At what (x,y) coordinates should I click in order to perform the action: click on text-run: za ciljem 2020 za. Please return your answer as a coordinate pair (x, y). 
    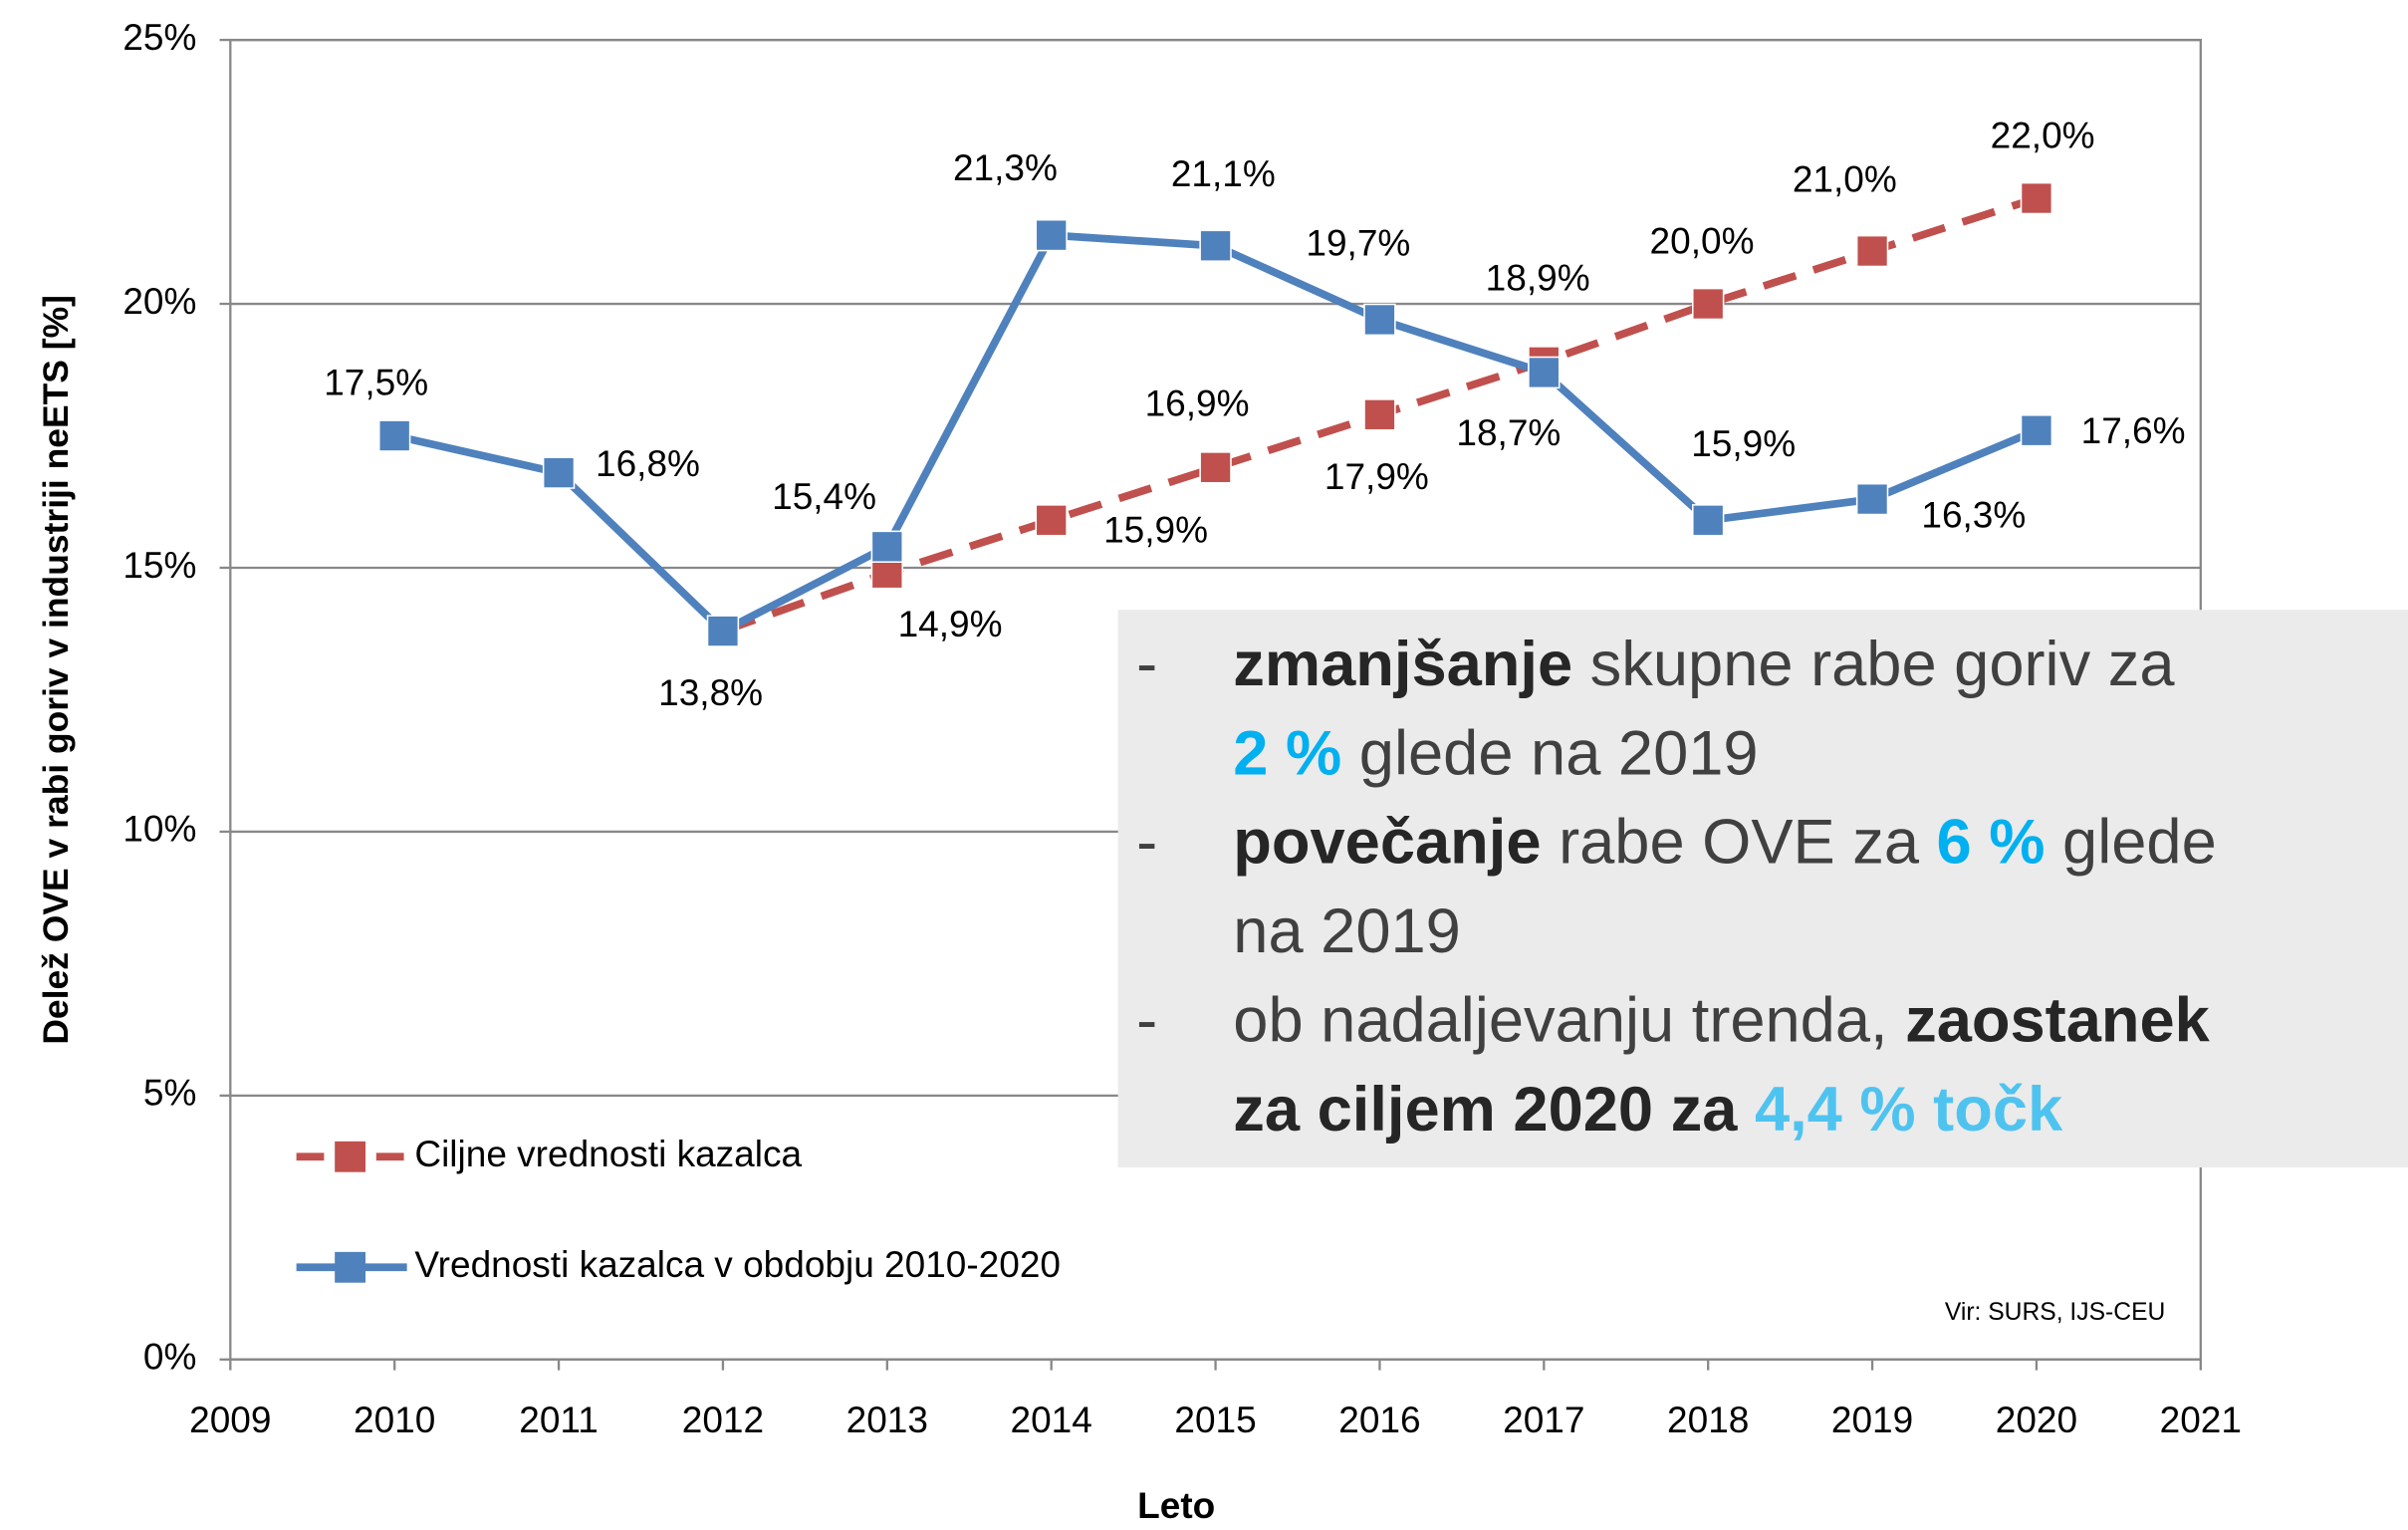
    Looking at the image, I should click on (1494, 1110).